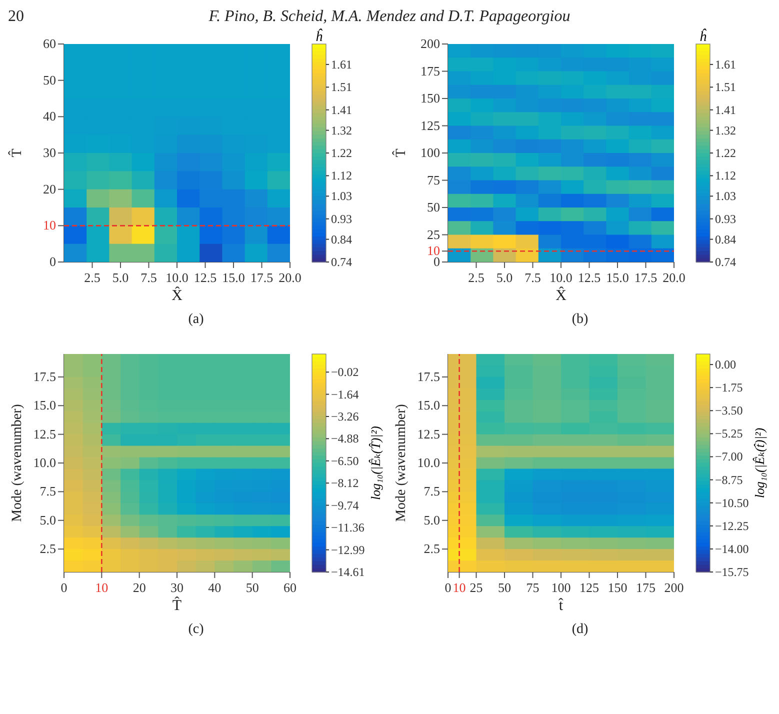 The image size is (779, 714). What do you see at coordinates (646, 277) in the screenshot?
I see `x-tick-label: 17.5` at bounding box center [646, 277].